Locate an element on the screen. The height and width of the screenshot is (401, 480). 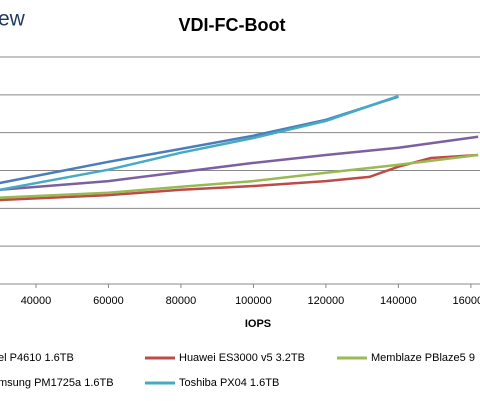
x-tick-label: 80000 is located at coordinates (181, 301).